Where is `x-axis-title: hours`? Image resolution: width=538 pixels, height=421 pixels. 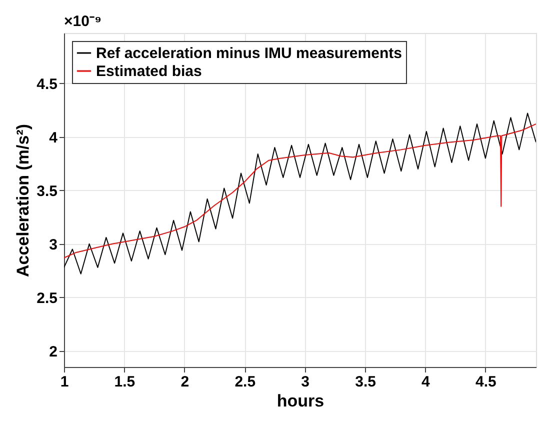
x-axis-title: hours is located at coordinates (300, 401).